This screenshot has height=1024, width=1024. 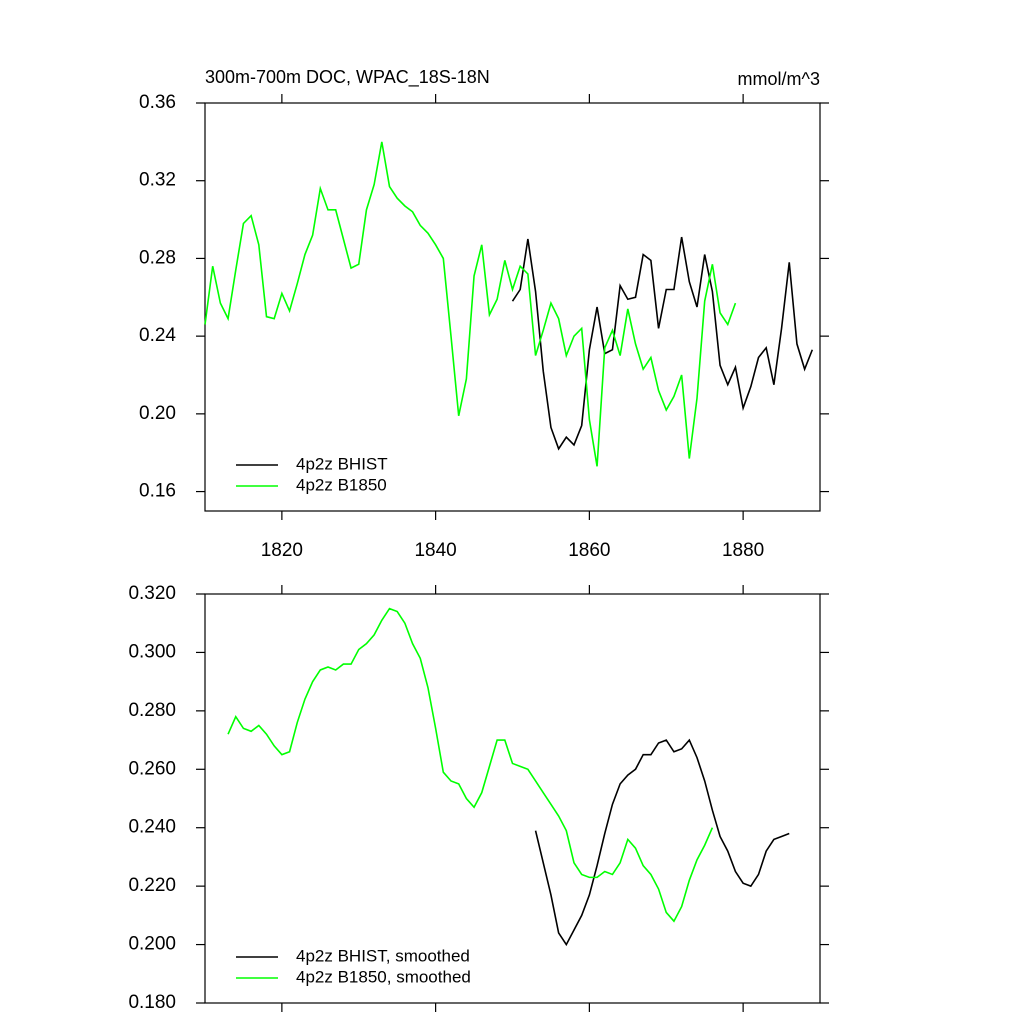 I want to click on x-tick-label: 1880, so click(x=743, y=550).